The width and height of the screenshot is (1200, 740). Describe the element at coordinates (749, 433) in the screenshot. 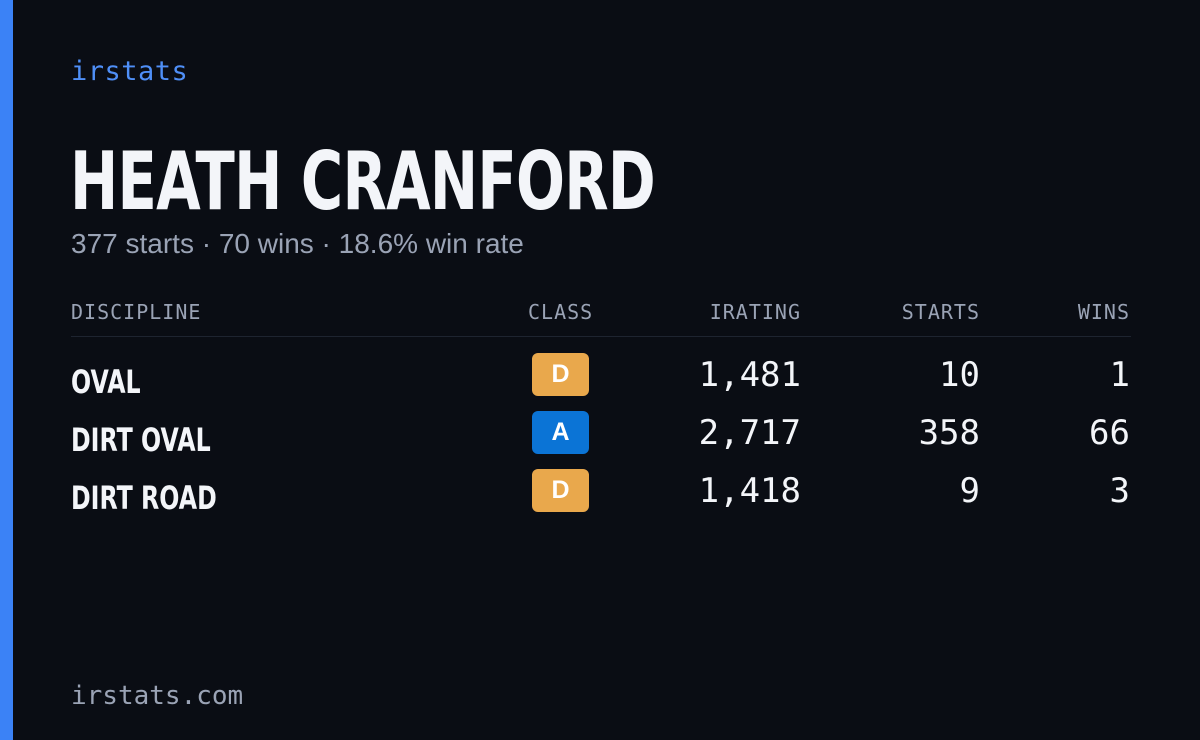

I see `irating-value: 2,717` at that location.